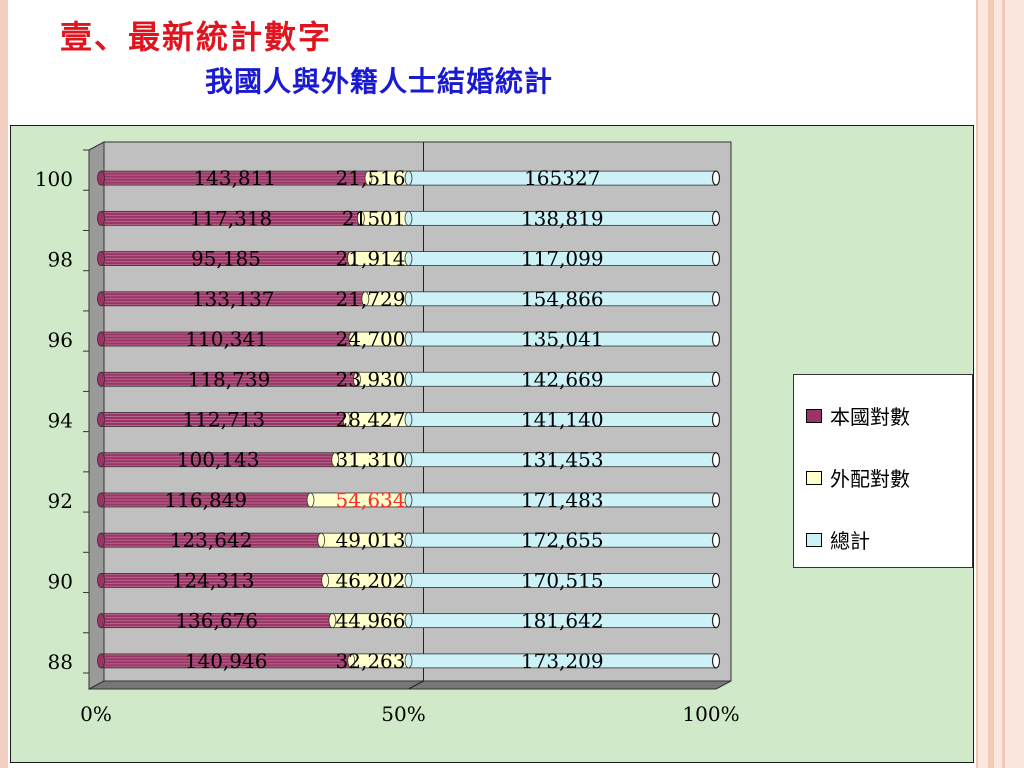  Describe the element at coordinates (562, 178) in the screenshot. I see `data-label-total: 165327` at that location.